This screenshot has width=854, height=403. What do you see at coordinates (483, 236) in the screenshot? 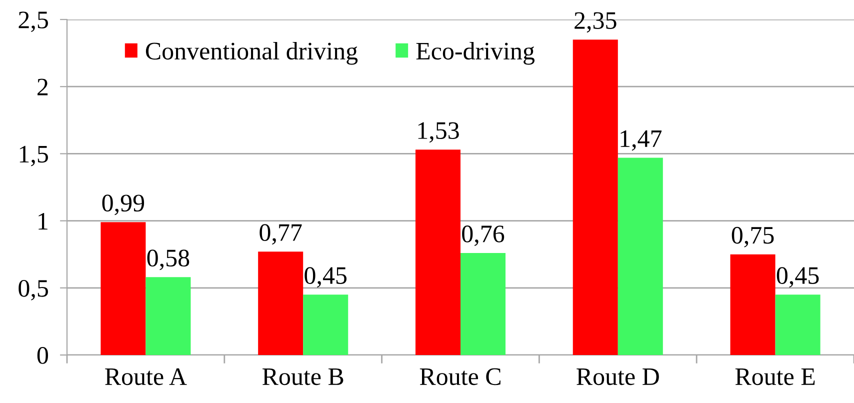
I see `data-label: 0,76` at bounding box center [483, 236].